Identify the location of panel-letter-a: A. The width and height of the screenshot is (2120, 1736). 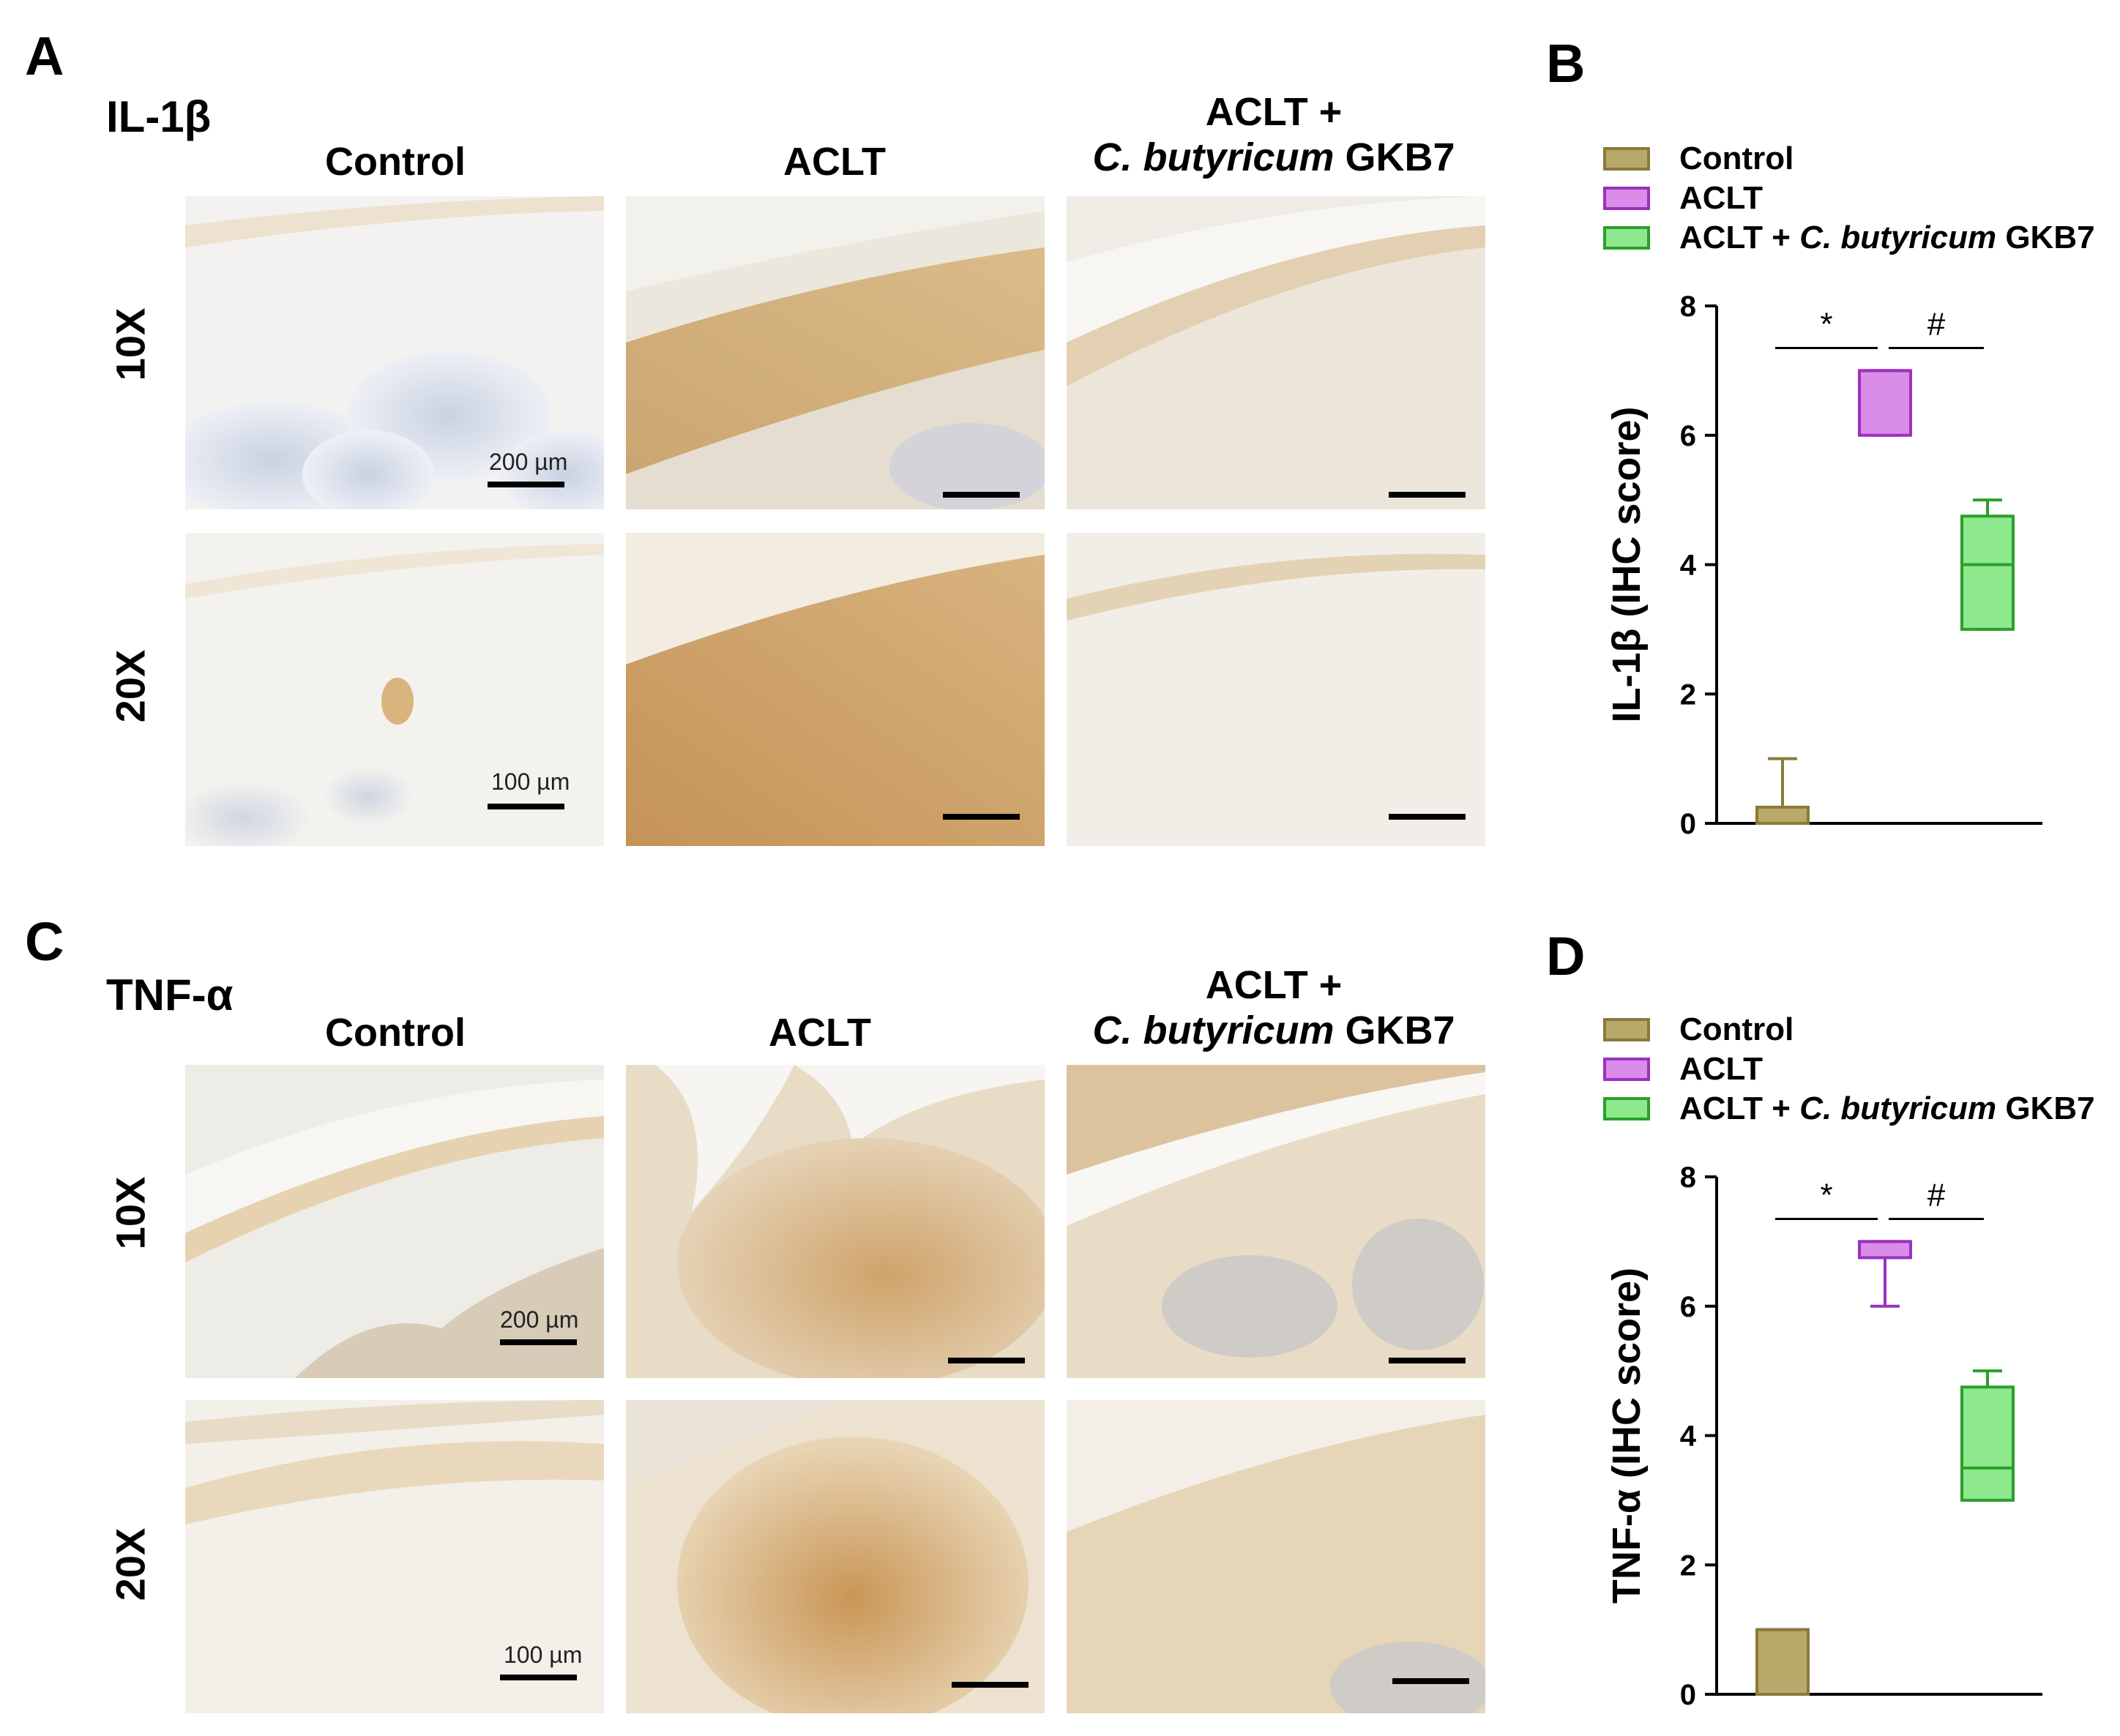
(44, 56).